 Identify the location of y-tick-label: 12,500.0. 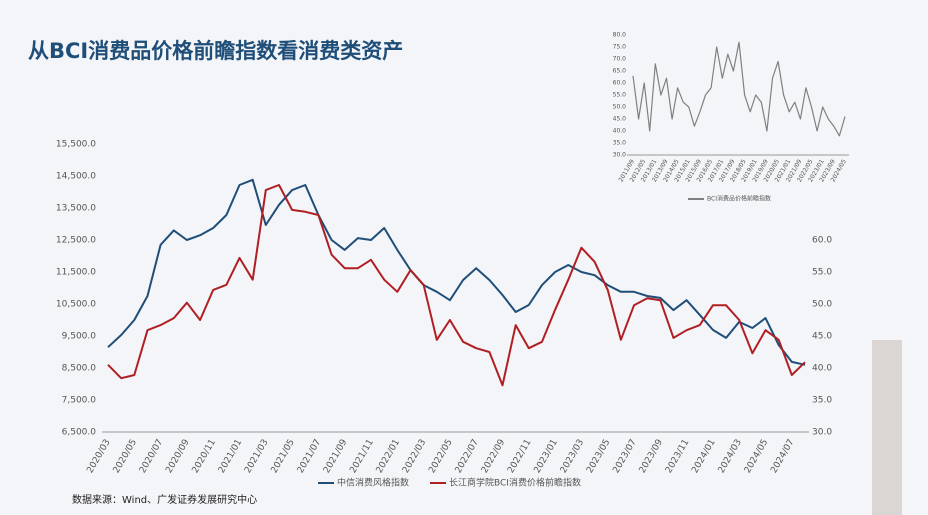
(76, 241).